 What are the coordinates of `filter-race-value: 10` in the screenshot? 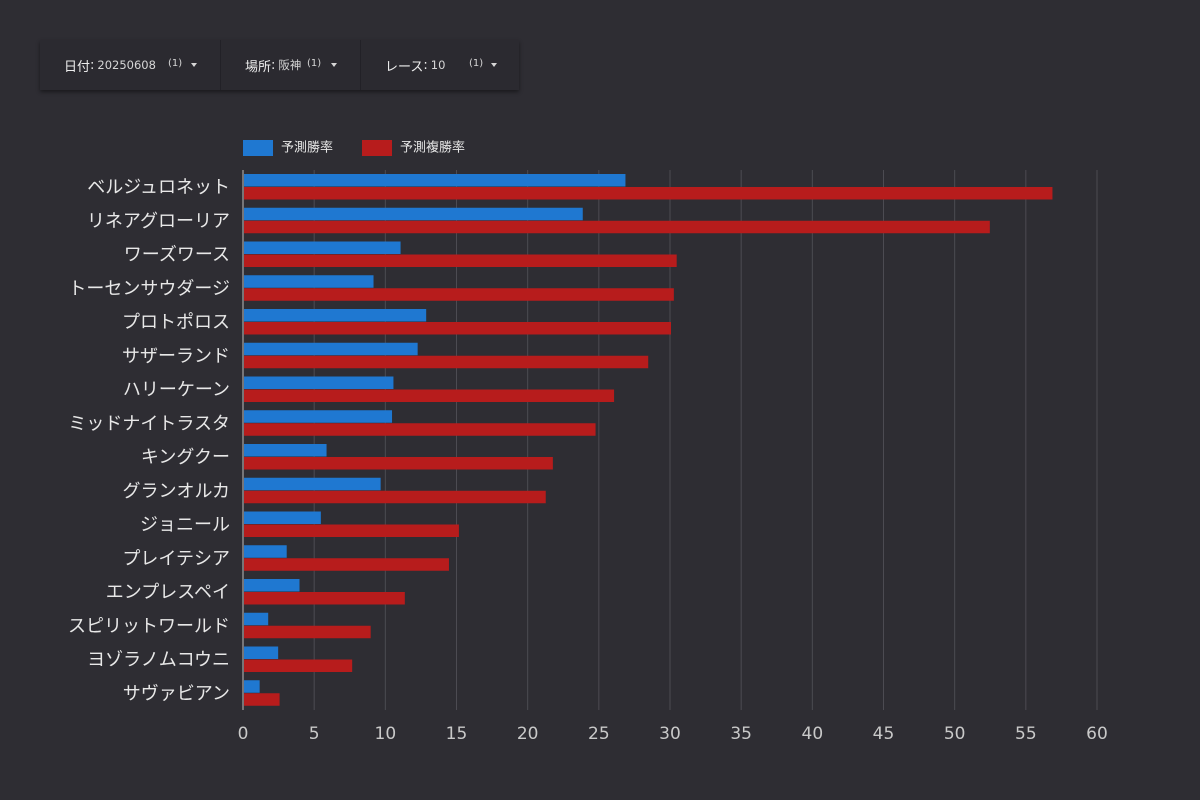 It's located at (438, 65).